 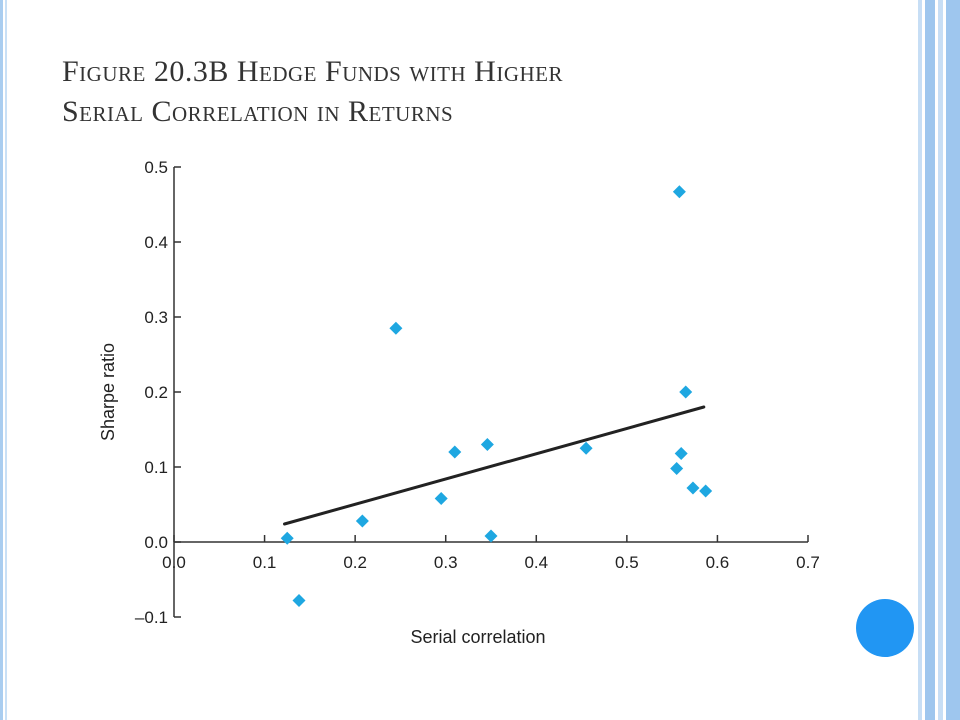 What do you see at coordinates (355, 562) in the screenshot?
I see `x-tick-label: 0.2` at bounding box center [355, 562].